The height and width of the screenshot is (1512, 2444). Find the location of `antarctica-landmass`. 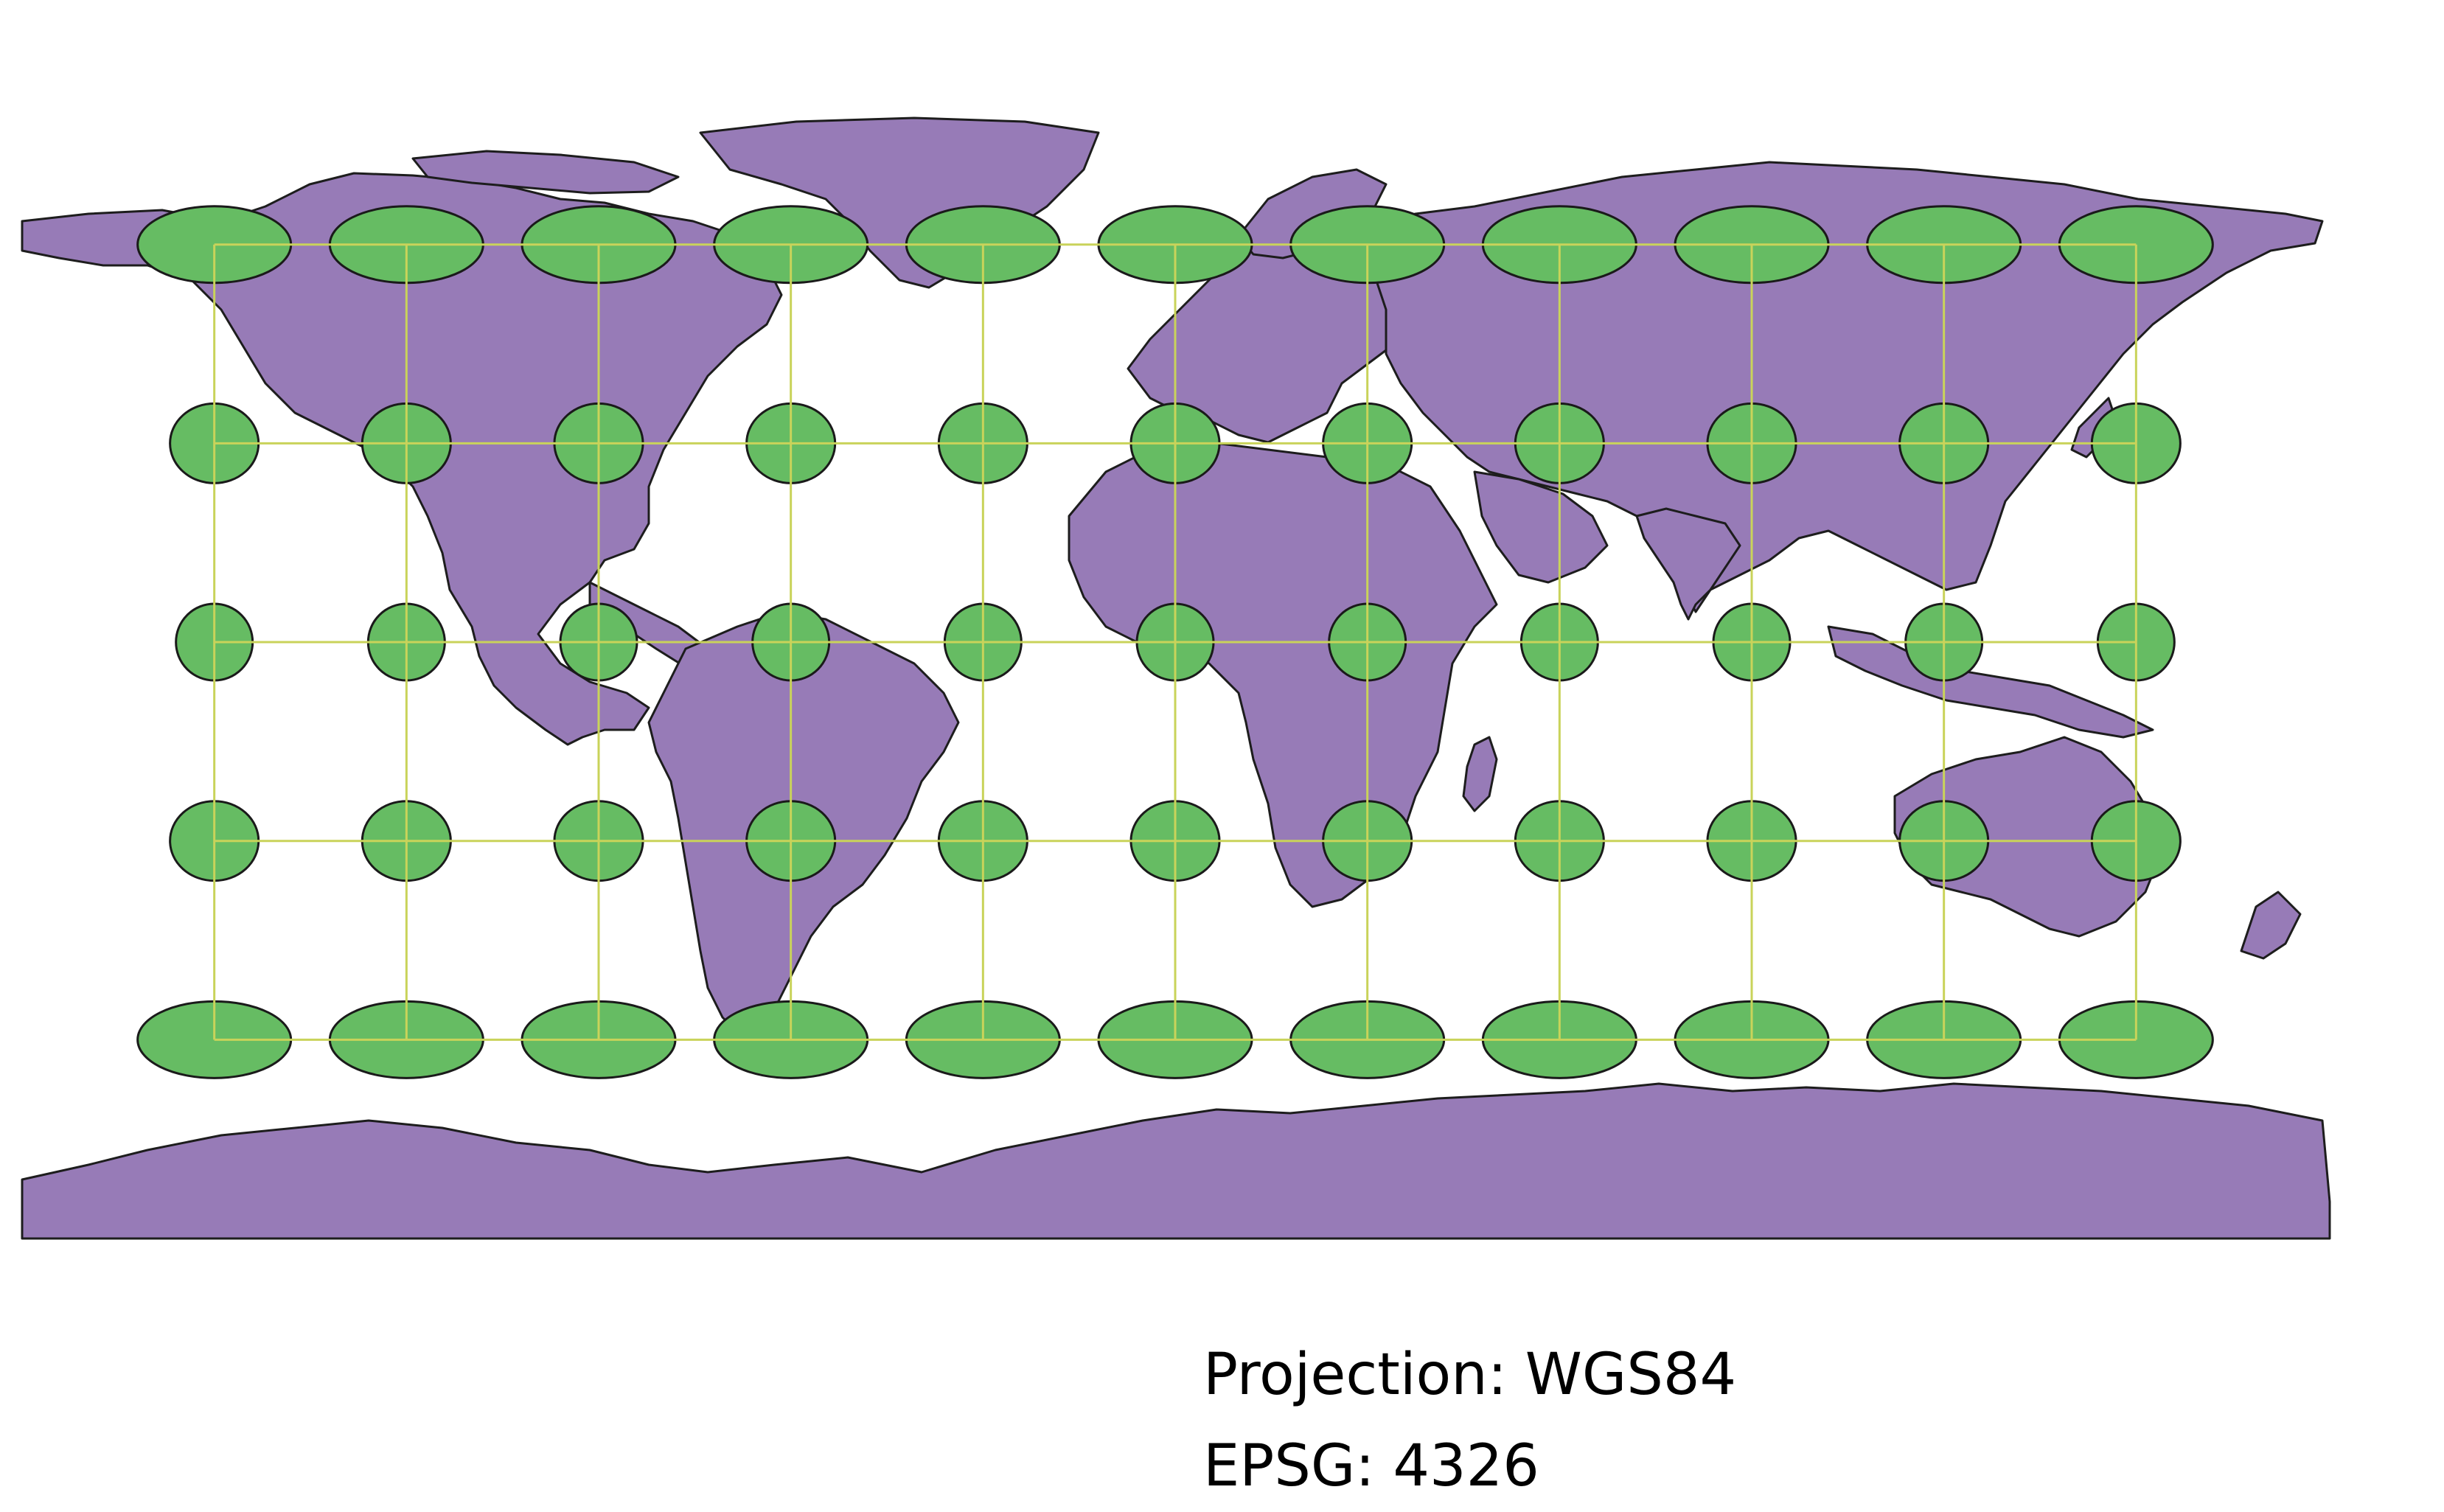

antarctica-landmass is located at coordinates (1176, 1161).